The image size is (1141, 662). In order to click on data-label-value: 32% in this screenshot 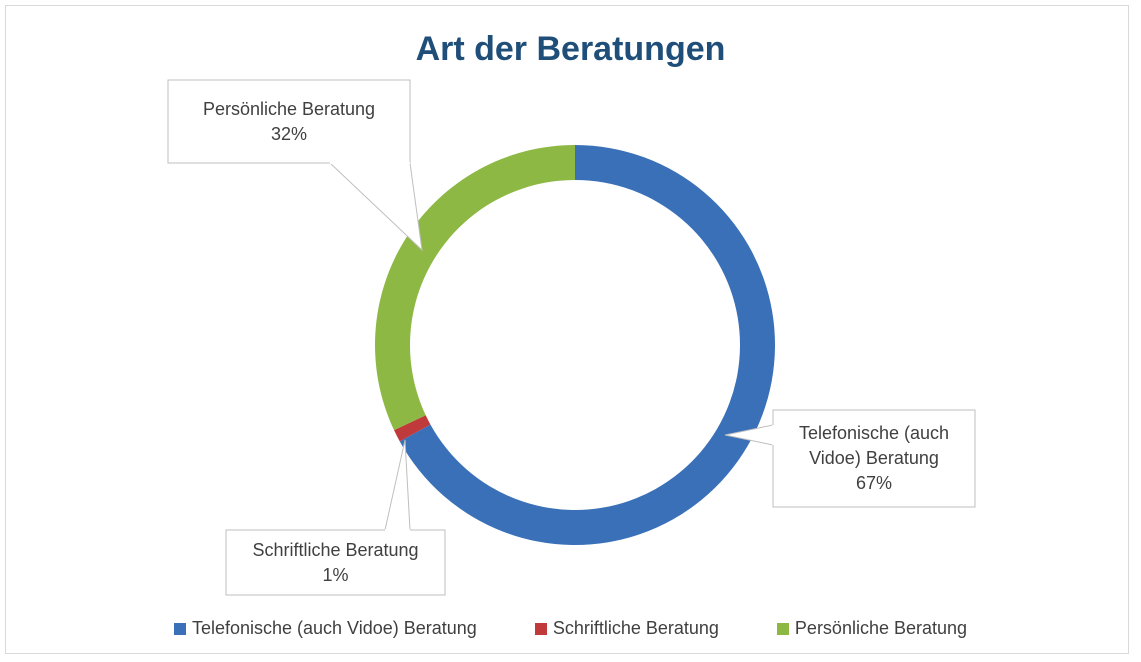, I will do `click(289, 133)`.